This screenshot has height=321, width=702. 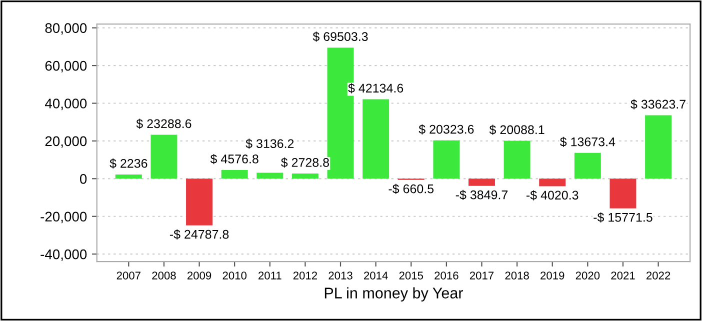 What do you see at coordinates (552, 195) in the screenshot?
I see `data-label: -$ 4020.3` at bounding box center [552, 195].